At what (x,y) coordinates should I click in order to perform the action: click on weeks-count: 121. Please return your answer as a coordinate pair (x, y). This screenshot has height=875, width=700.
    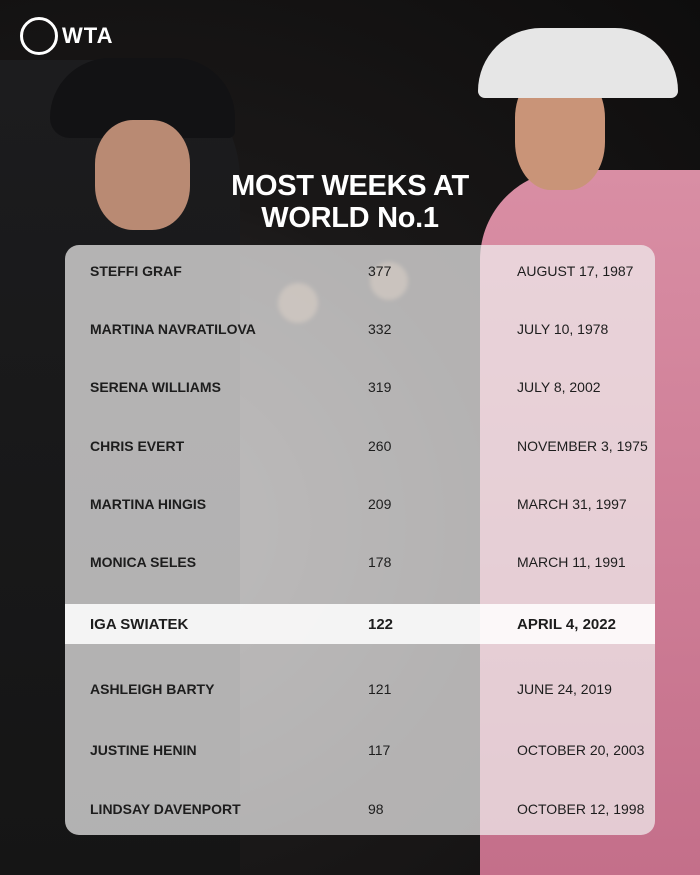
    Looking at the image, I should click on (380, 689).